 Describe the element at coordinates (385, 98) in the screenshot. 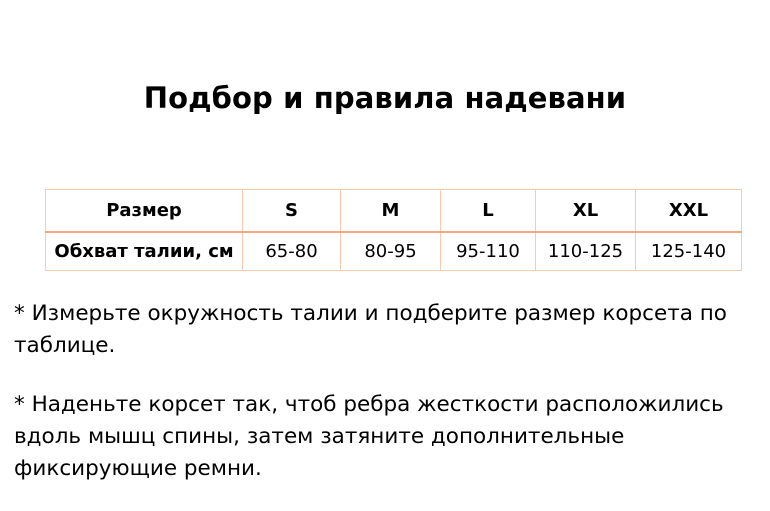

I see `page-title: Подбор и правила надевани` at that location.